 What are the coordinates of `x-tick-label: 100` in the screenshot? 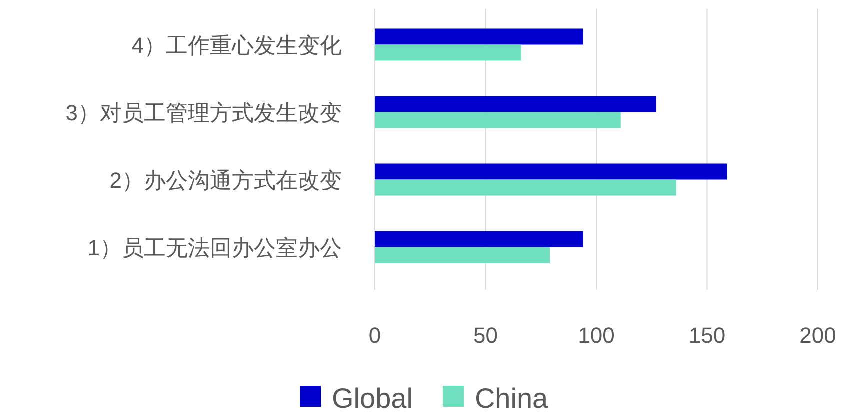 It's located at (596, 335).